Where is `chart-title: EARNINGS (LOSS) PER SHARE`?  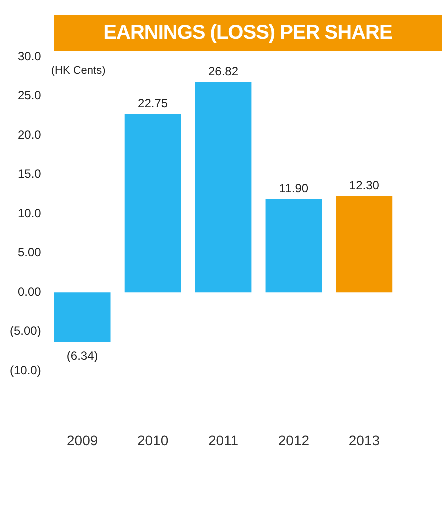 chart-title: EARNINGS (LOSS) PER SHARE is located at coordinates (248, 33).